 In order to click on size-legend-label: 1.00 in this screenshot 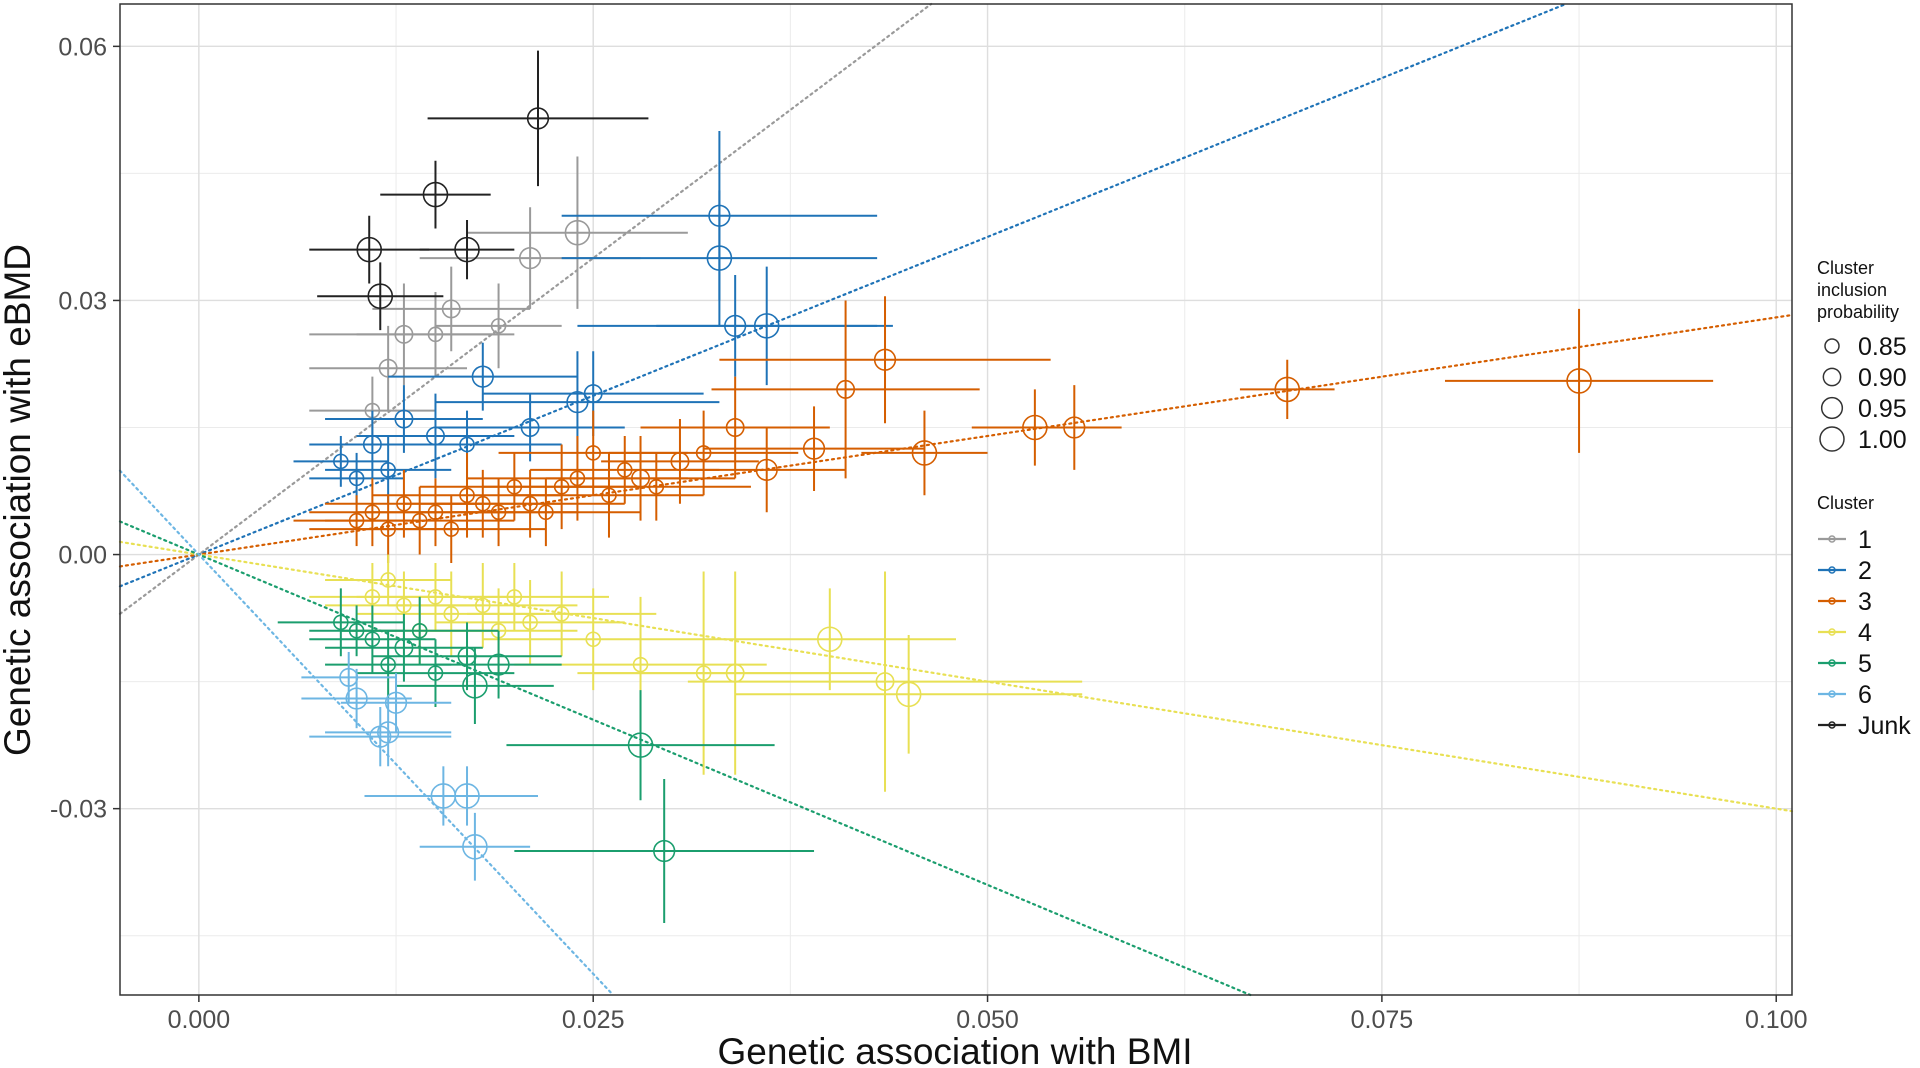, I will do `click(1882, 440)`.